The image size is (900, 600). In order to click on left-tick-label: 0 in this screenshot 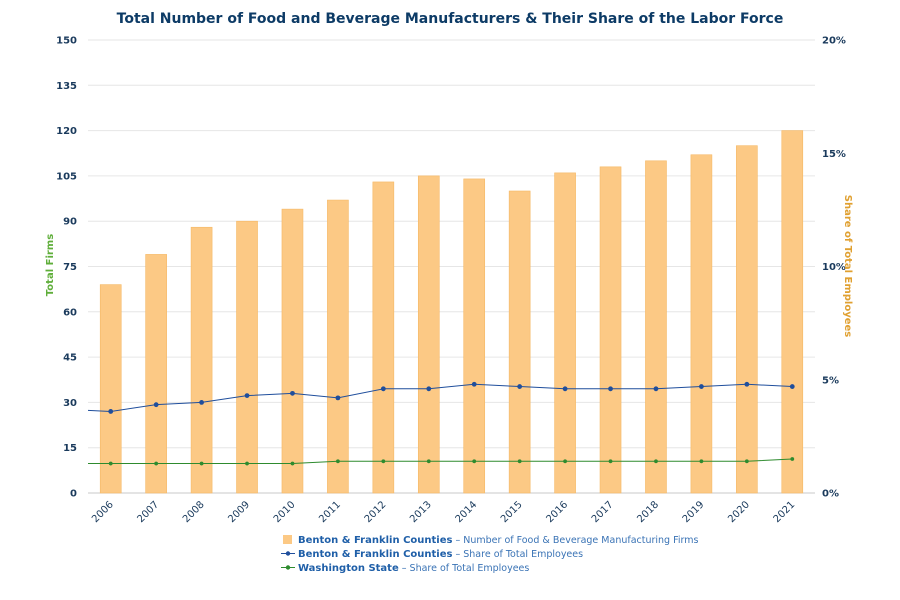, I will do `click(73, 494)`.